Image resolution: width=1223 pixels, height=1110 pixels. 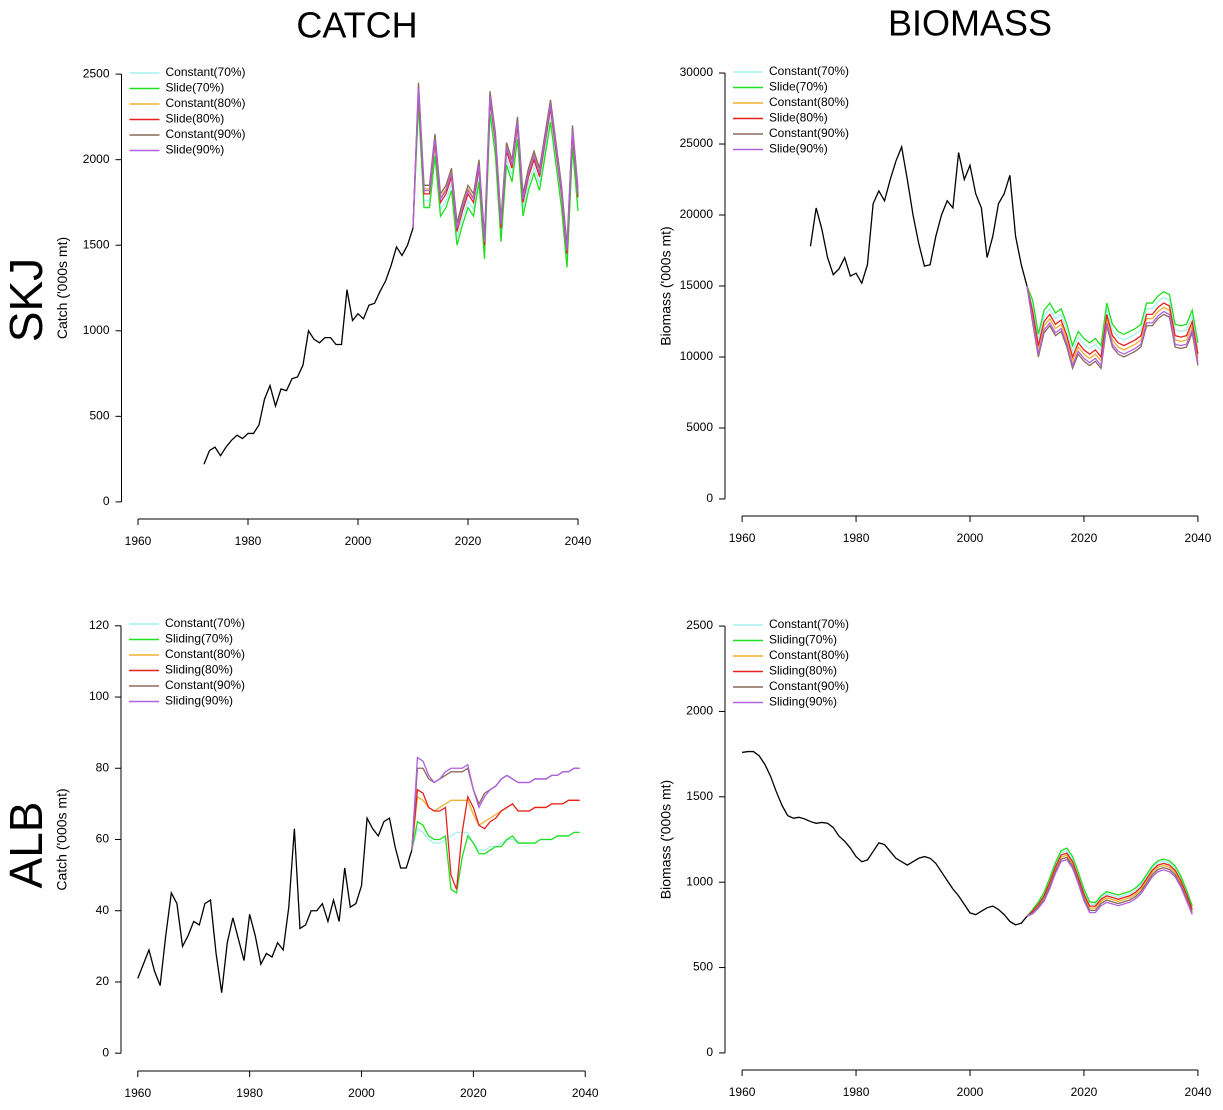 I want to click on y-tick-label: 120, so click(x=99, y=625).